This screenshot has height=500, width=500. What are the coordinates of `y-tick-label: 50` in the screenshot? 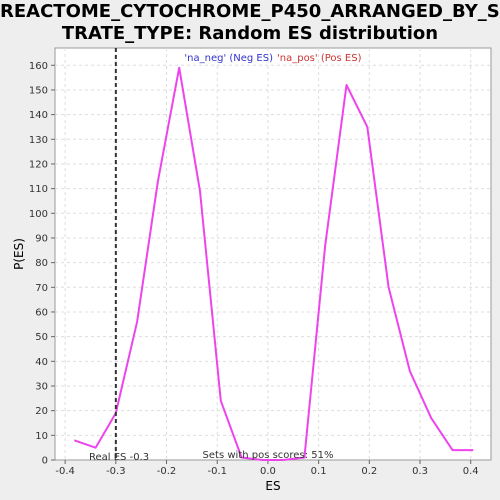 It's located at (41, 337).